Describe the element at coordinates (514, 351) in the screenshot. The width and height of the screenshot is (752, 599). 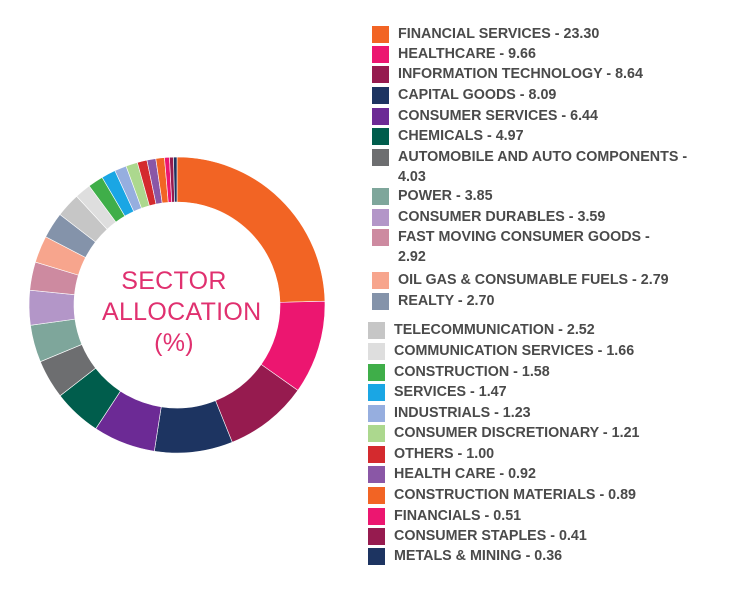
I see `legend-label: COMMUNICATION SERVICES - 1.66` at that location.